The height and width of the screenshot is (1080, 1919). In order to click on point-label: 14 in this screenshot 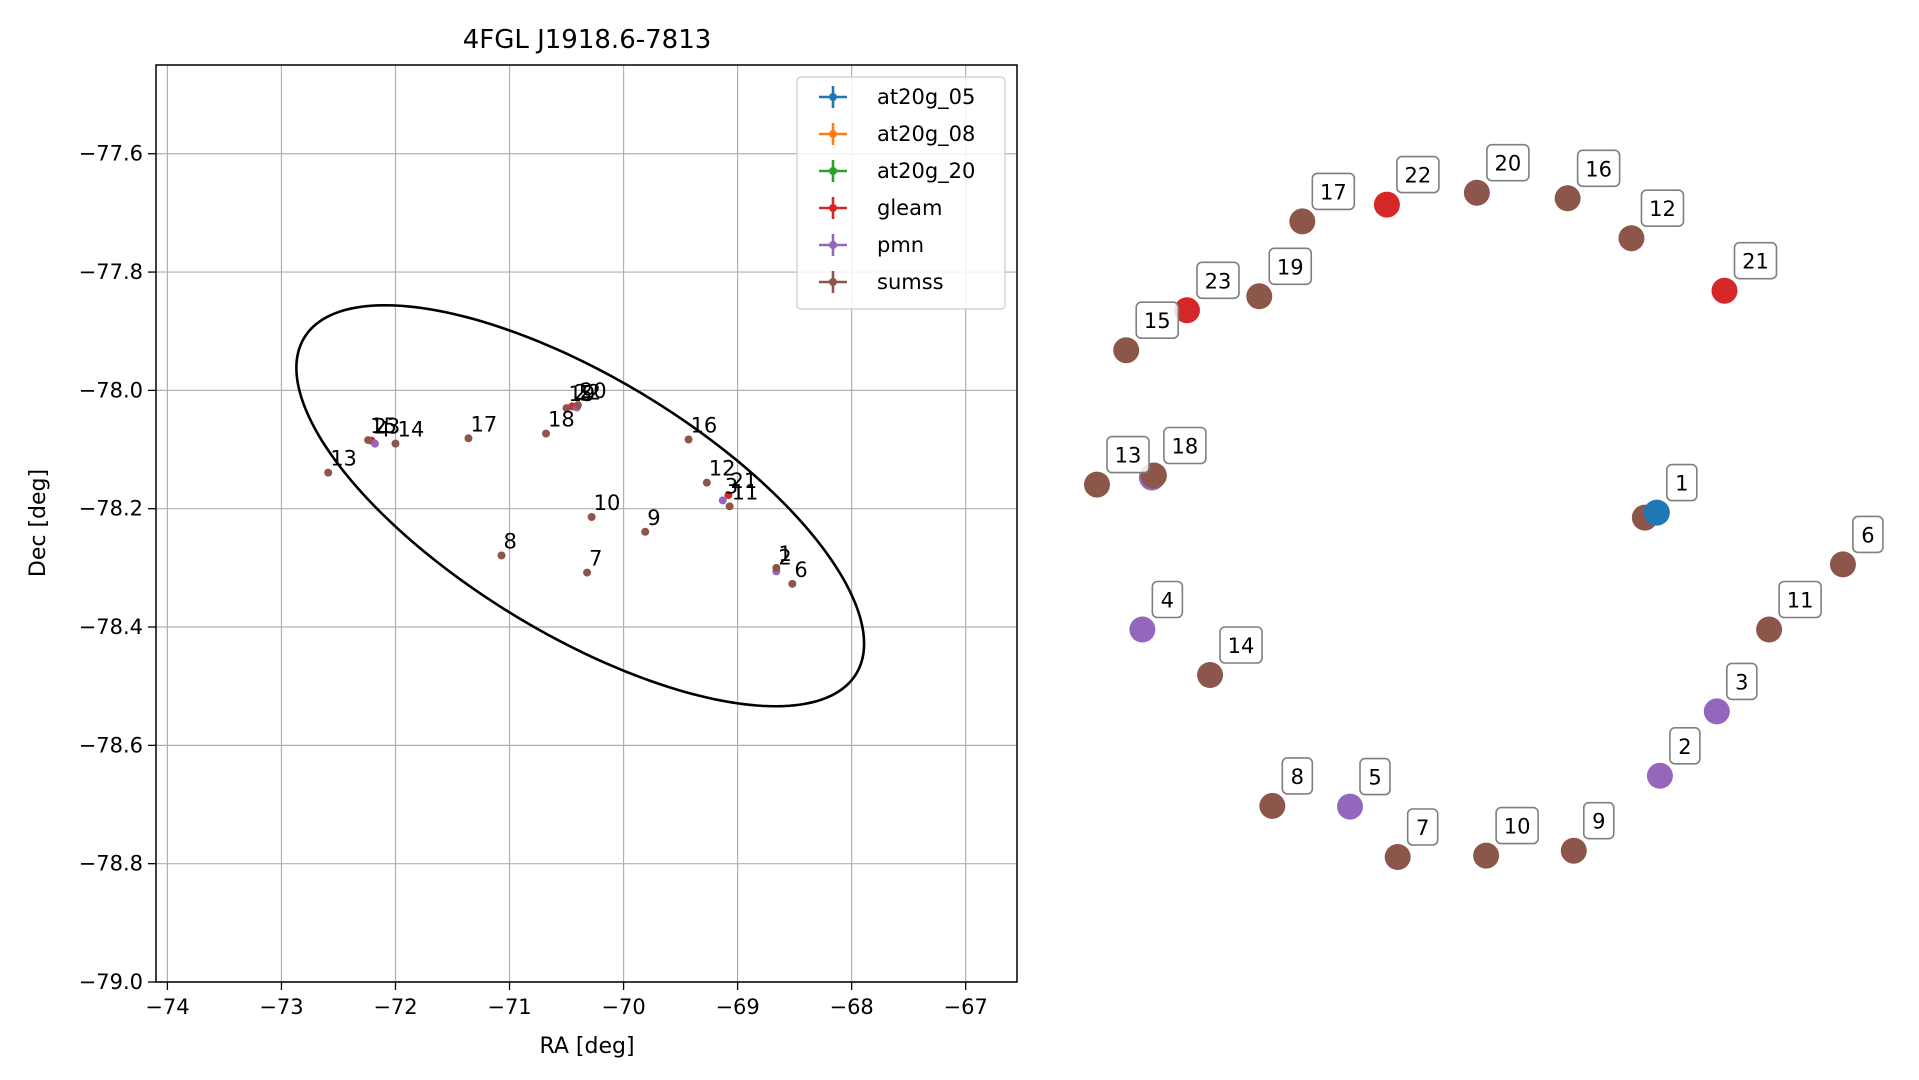, I will do `click(410, 430)`.